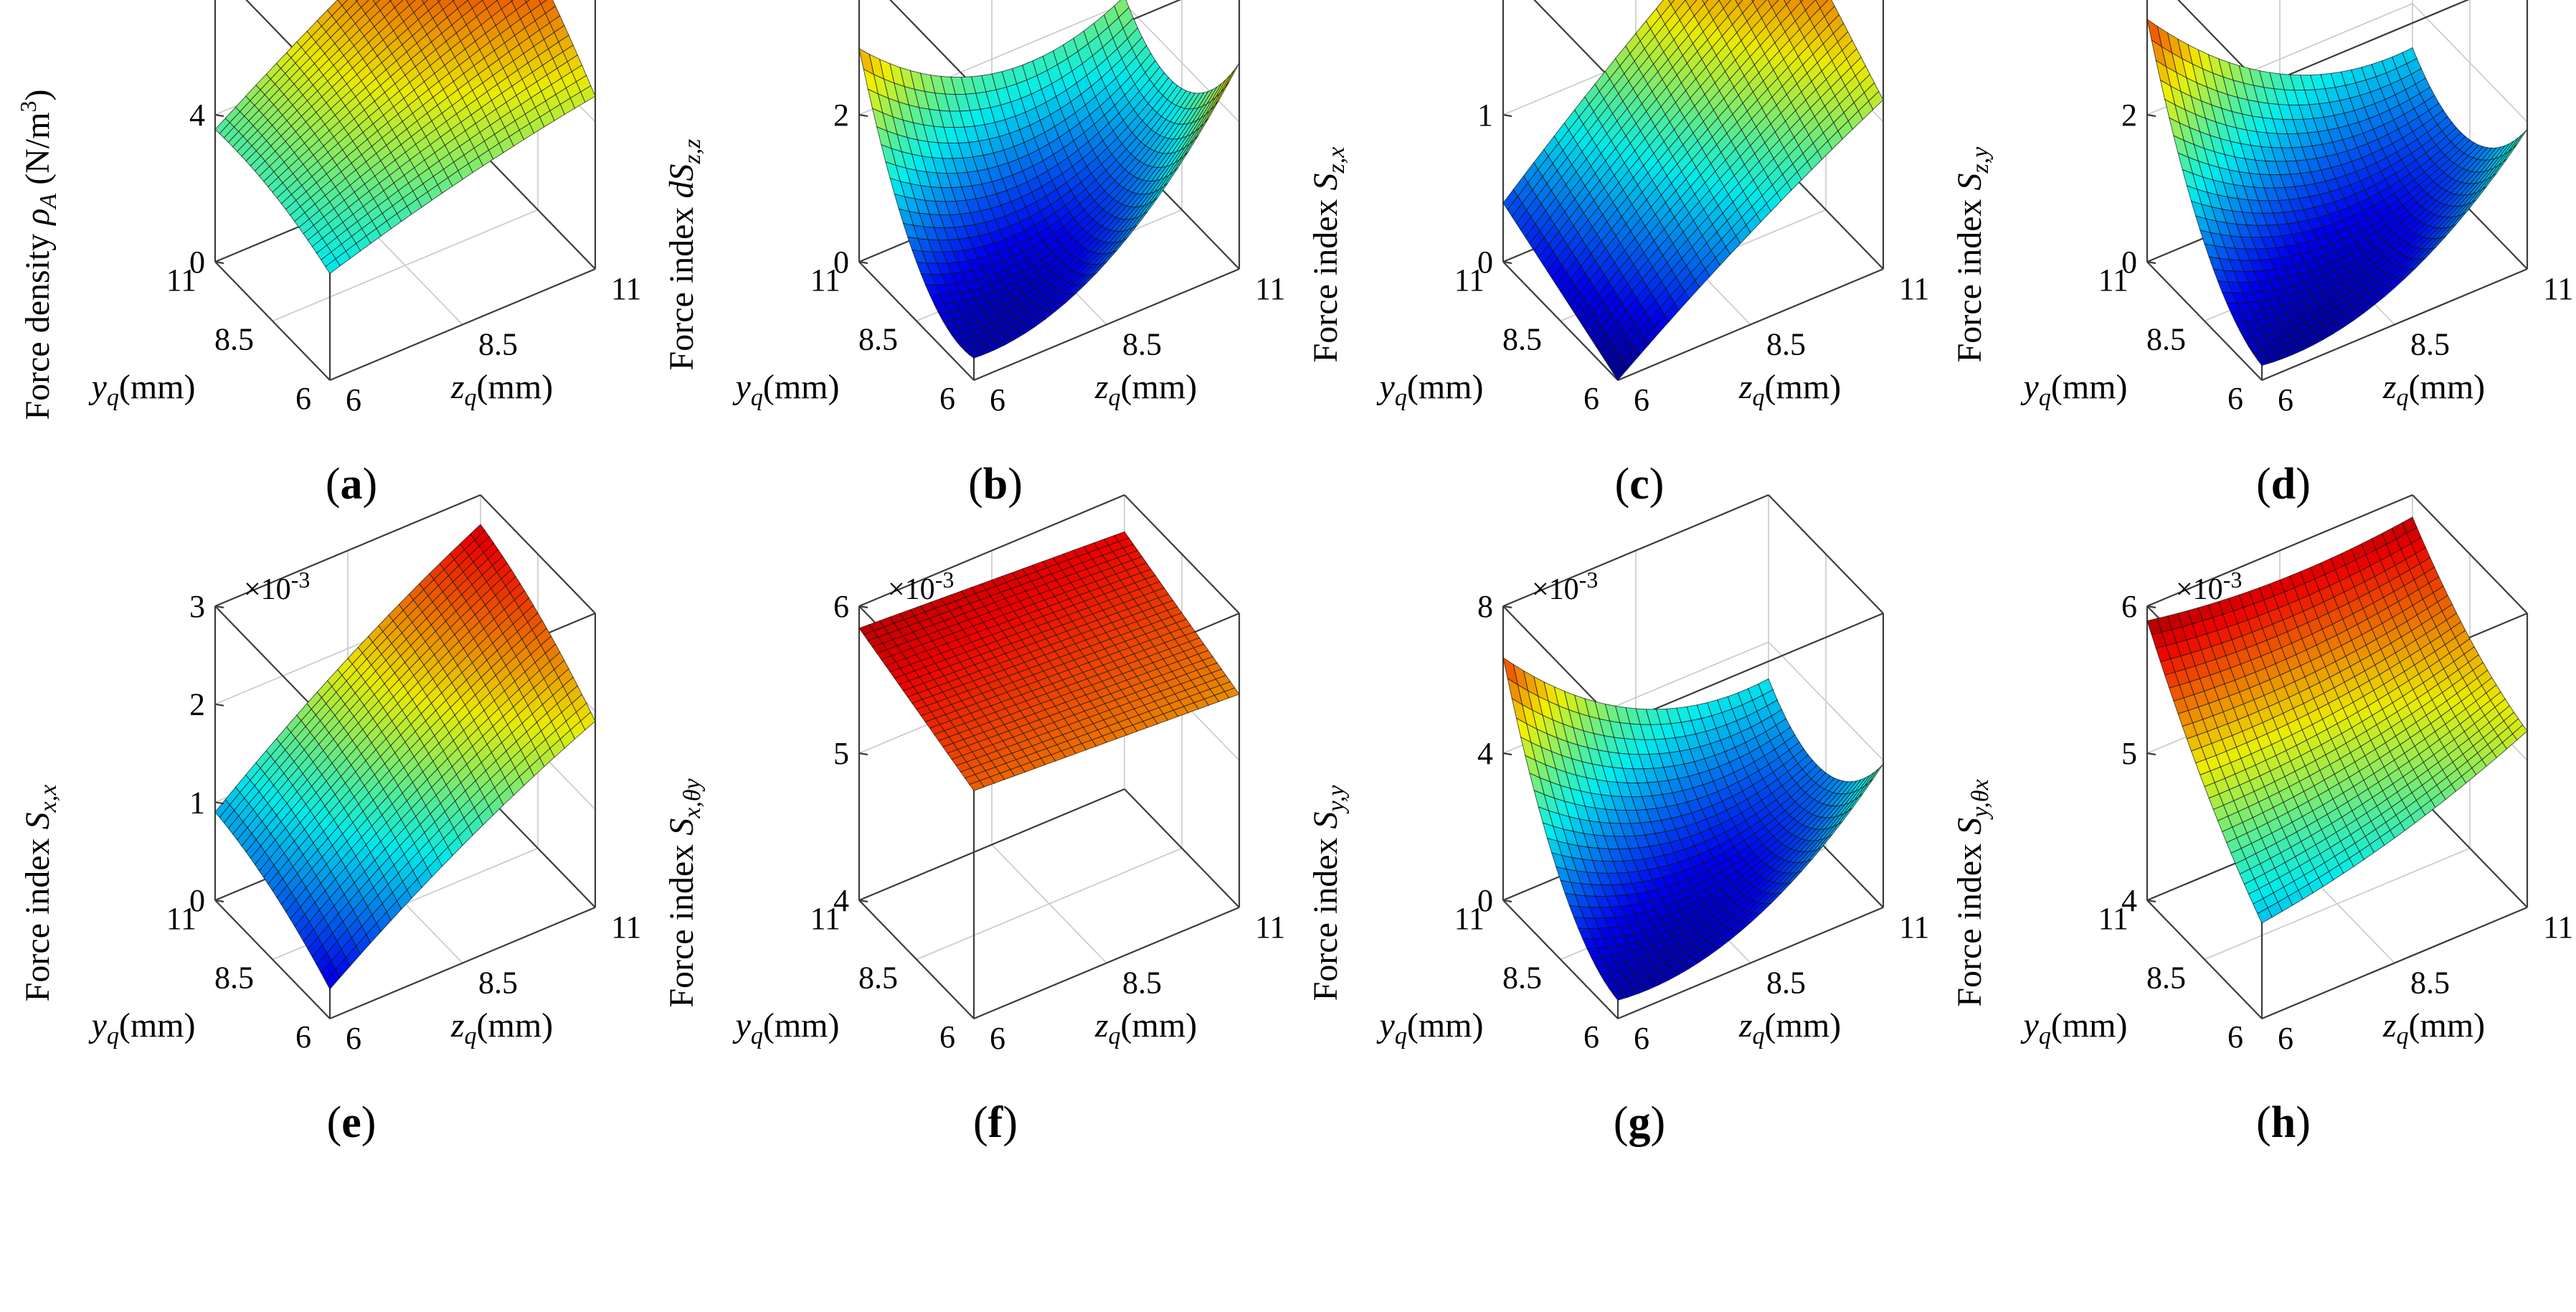 This screenshot has height=1312, width=2576. I want to click on panel-caption: (a), so click(351, 485).